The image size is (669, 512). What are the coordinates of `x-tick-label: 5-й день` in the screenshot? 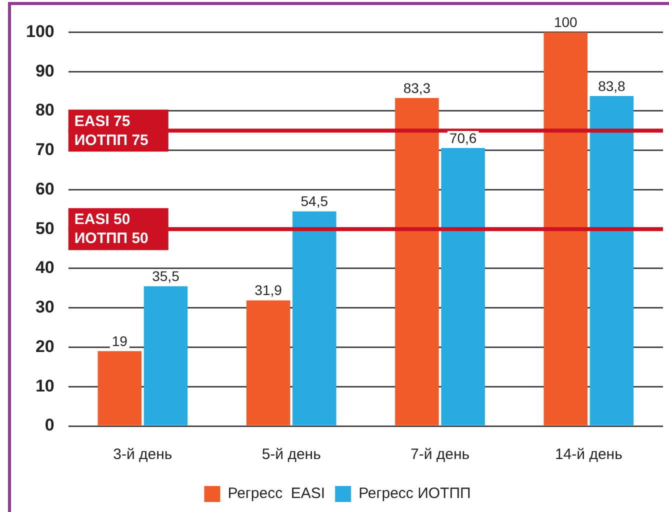 It's located at (292, 455).